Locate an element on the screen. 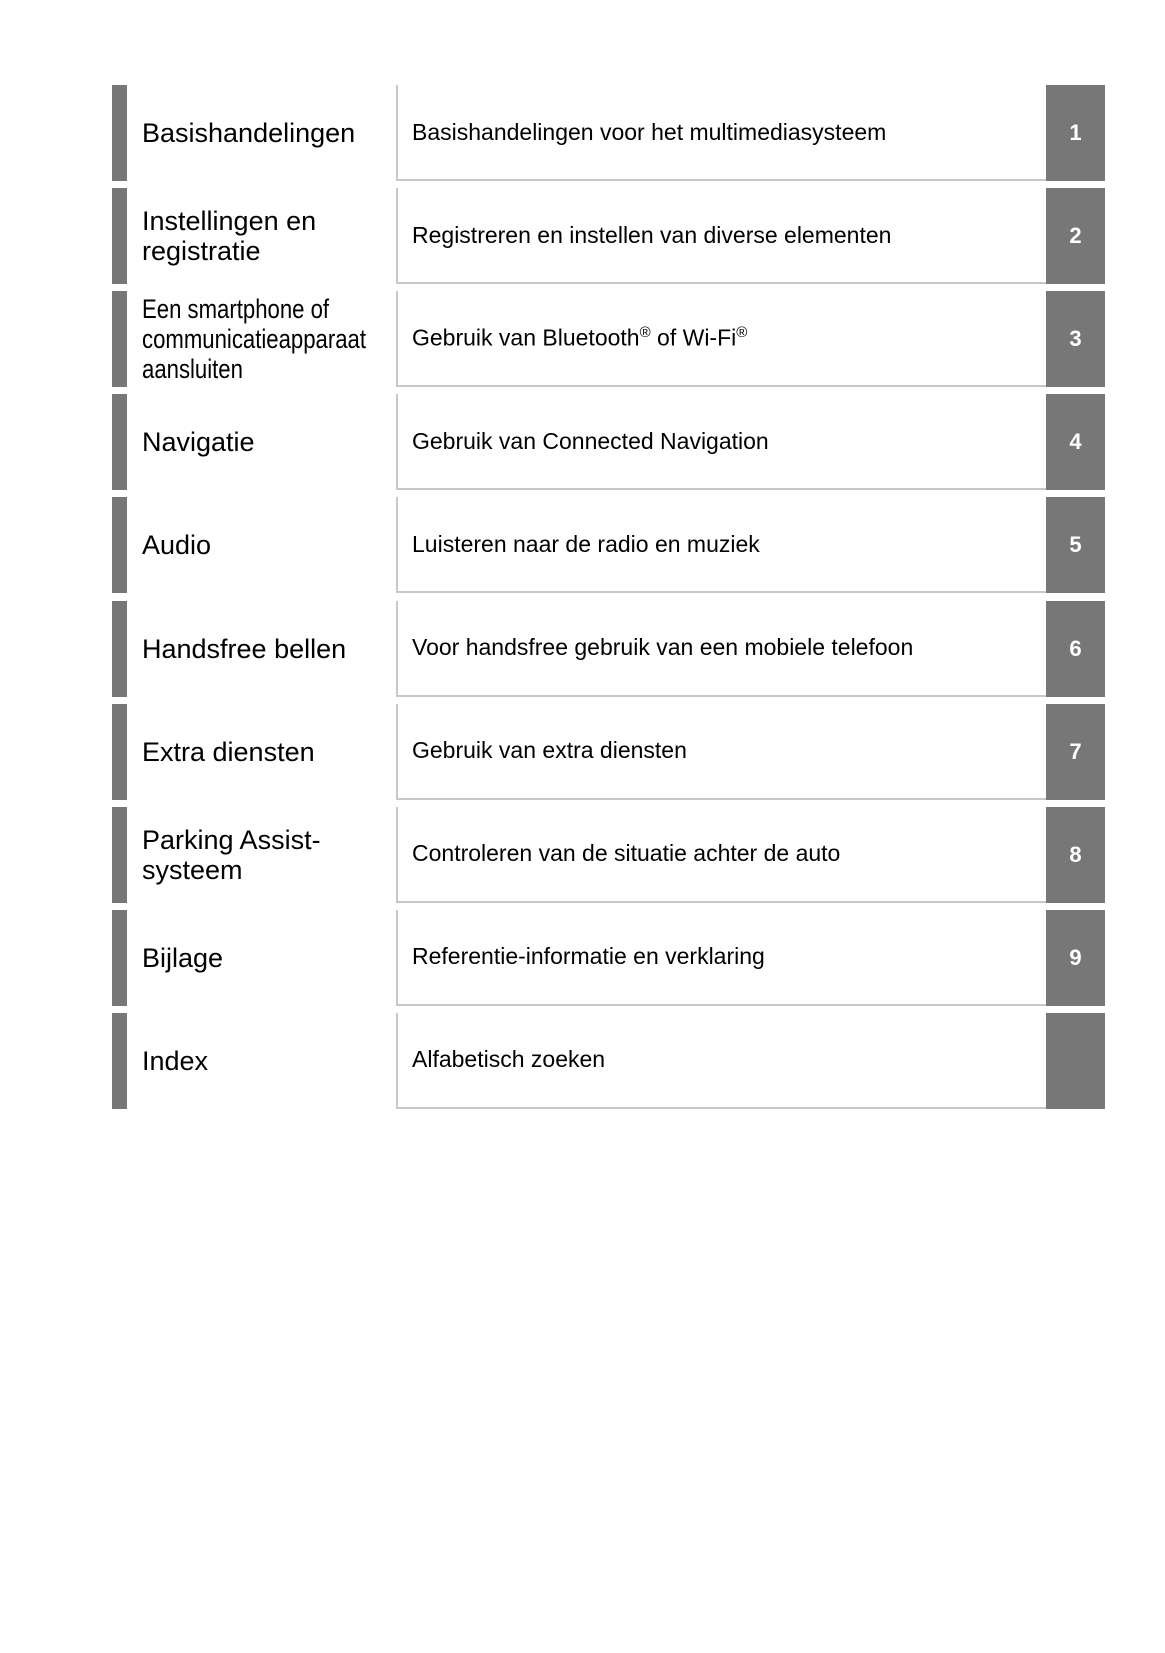 This screenshot has width=1165, height=1653. chapter-number-tab: 4 is located at coordinates (1075, 442).